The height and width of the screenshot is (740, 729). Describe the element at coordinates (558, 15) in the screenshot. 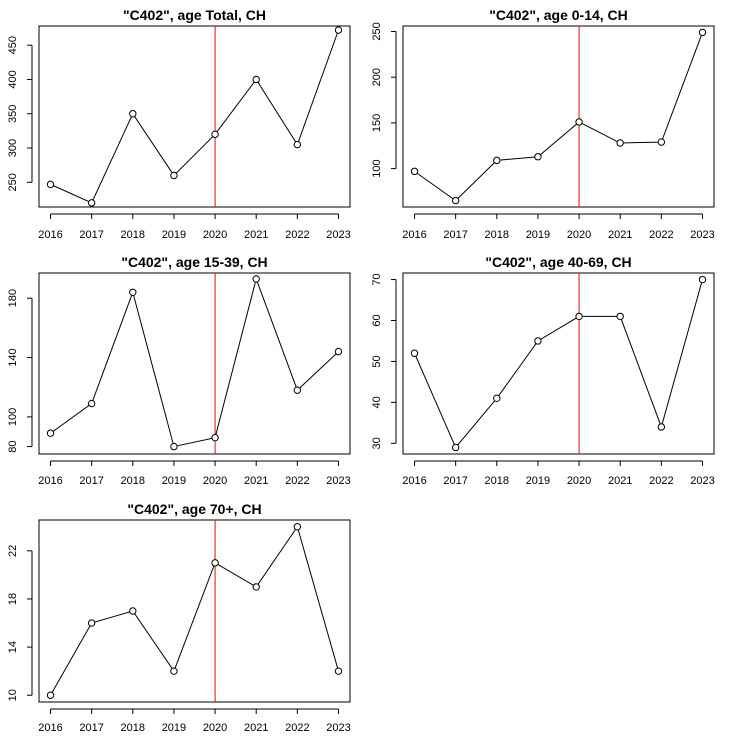

I see `panel-title: "C402", age 0-14, CH` at that location.